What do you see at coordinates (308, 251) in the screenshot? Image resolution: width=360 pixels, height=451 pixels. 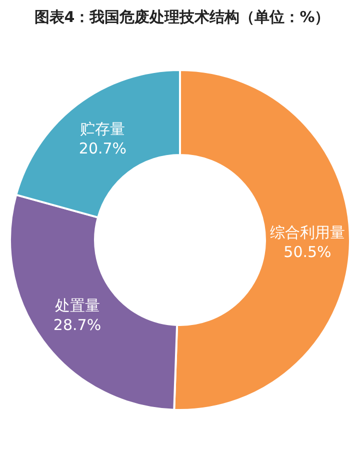 I see `data-label: 50.5%` at bounding box center [308, 251].